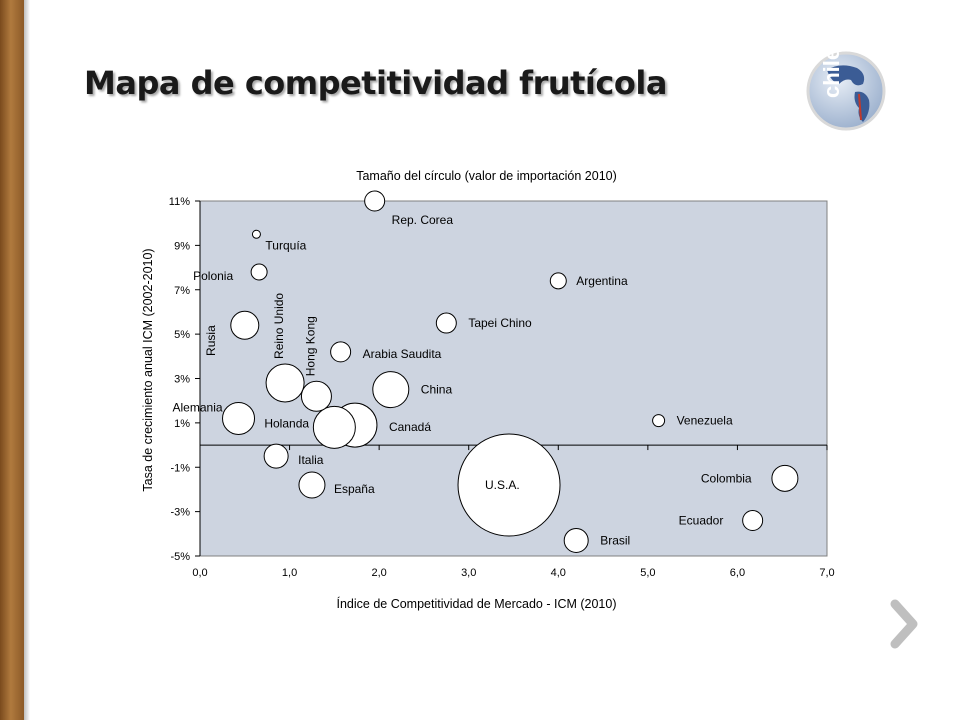  I want to click on bubble-label: España, so click(354, 489).